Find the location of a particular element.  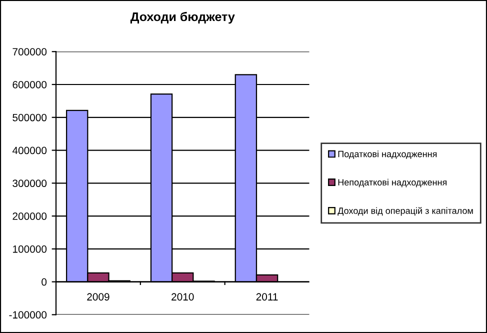

y-tick-label: 400000 is located at coordinates (29, 150).